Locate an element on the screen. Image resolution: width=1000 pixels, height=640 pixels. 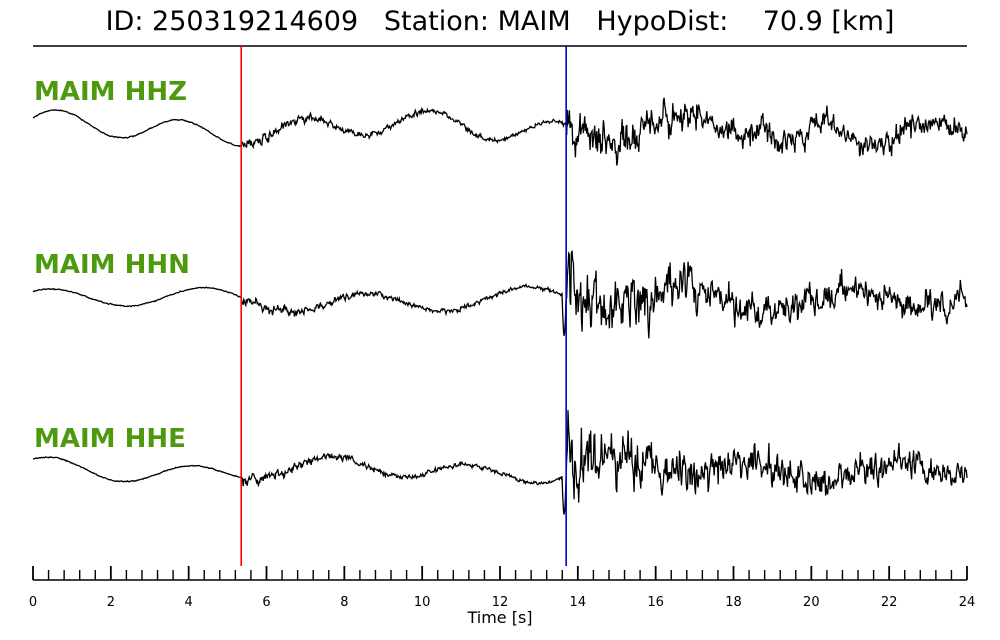
station-label: Station: is located at coordinates (436, 21).